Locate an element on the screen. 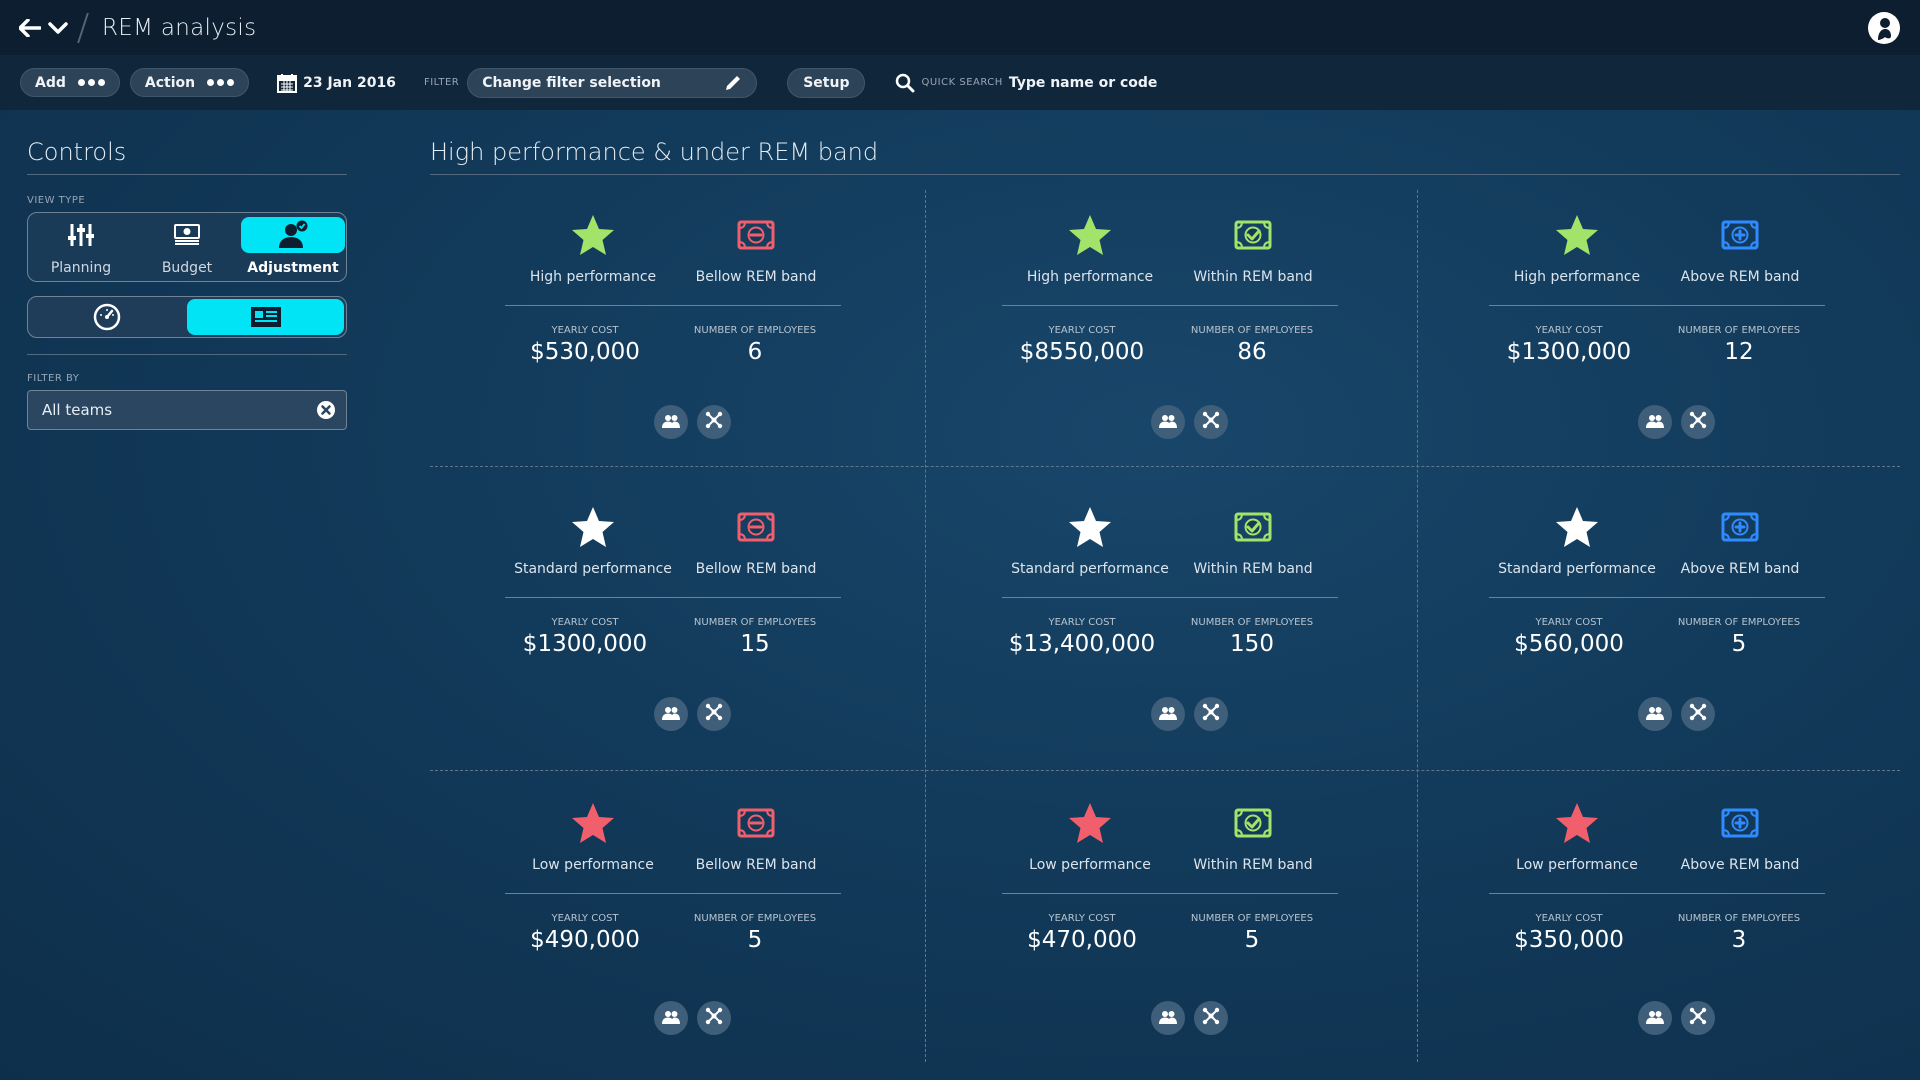  quick-search: QUICK SEARCH Type name or code is located at coordinates (1026, 83).